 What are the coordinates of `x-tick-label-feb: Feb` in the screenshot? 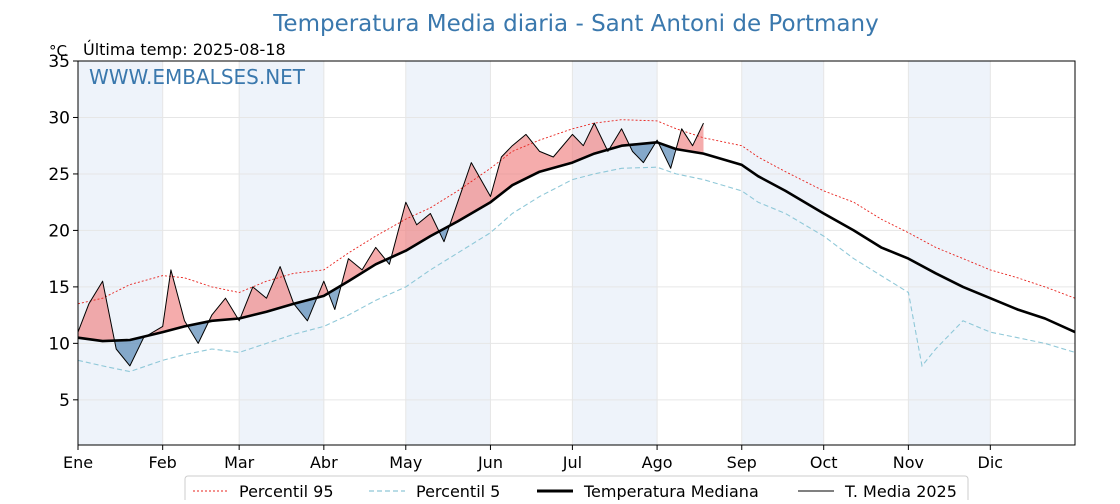 It's located at (163, 462).